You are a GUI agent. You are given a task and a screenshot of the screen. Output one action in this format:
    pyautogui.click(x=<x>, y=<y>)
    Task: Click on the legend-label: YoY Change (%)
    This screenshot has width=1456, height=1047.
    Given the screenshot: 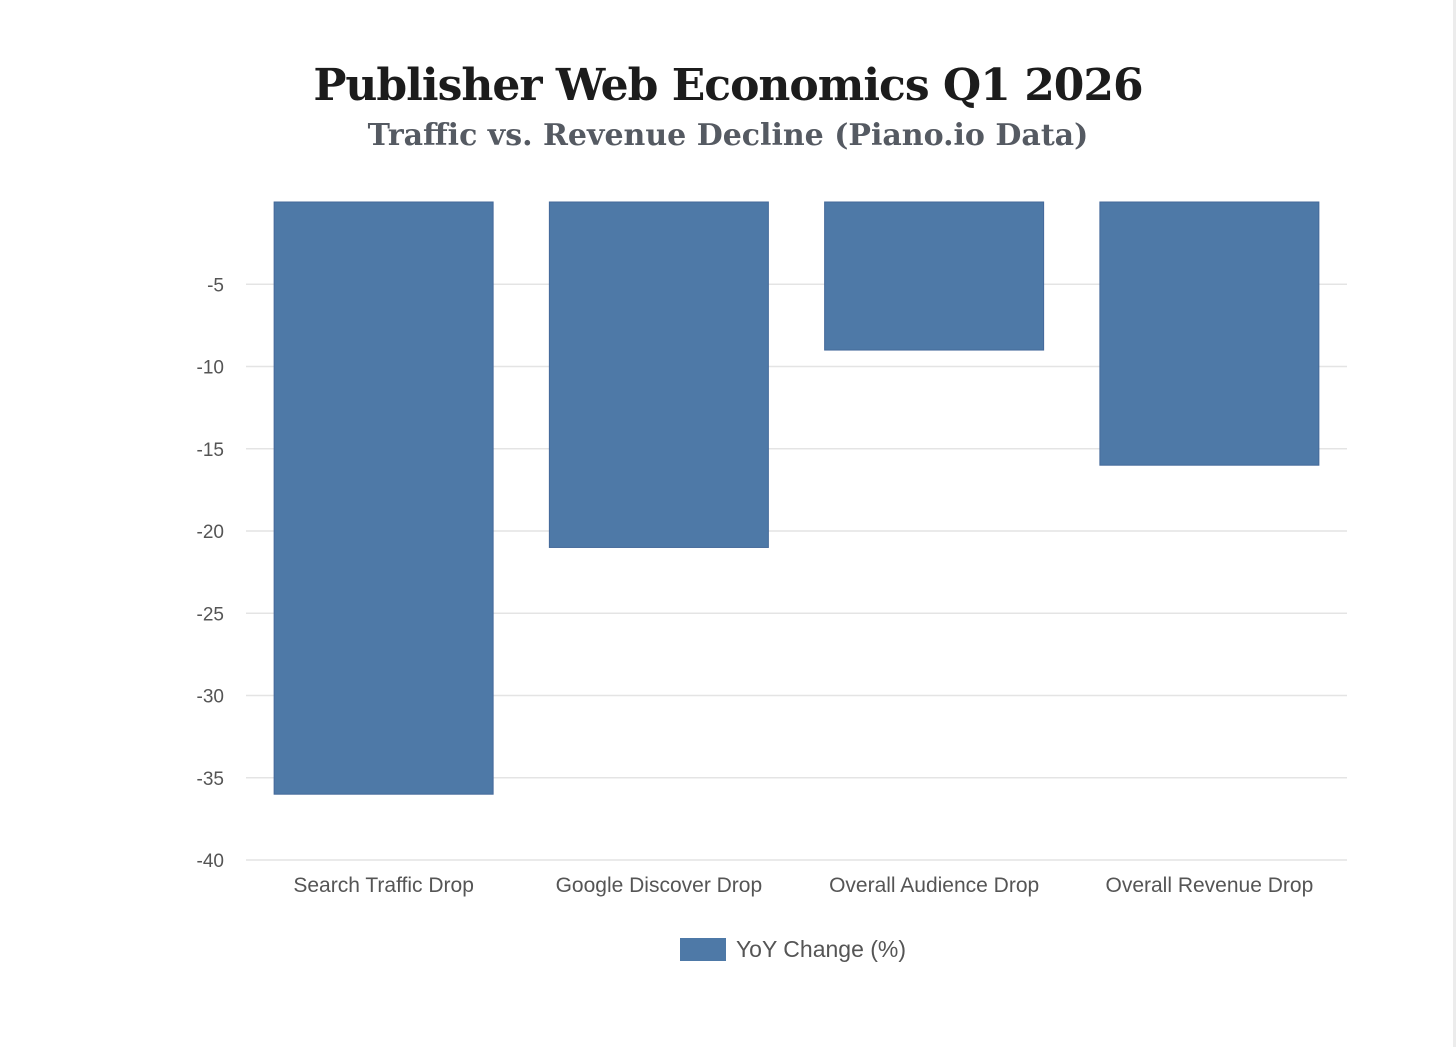 What is the action you would take?
    pyautogui.click(x=821, y=949)
    